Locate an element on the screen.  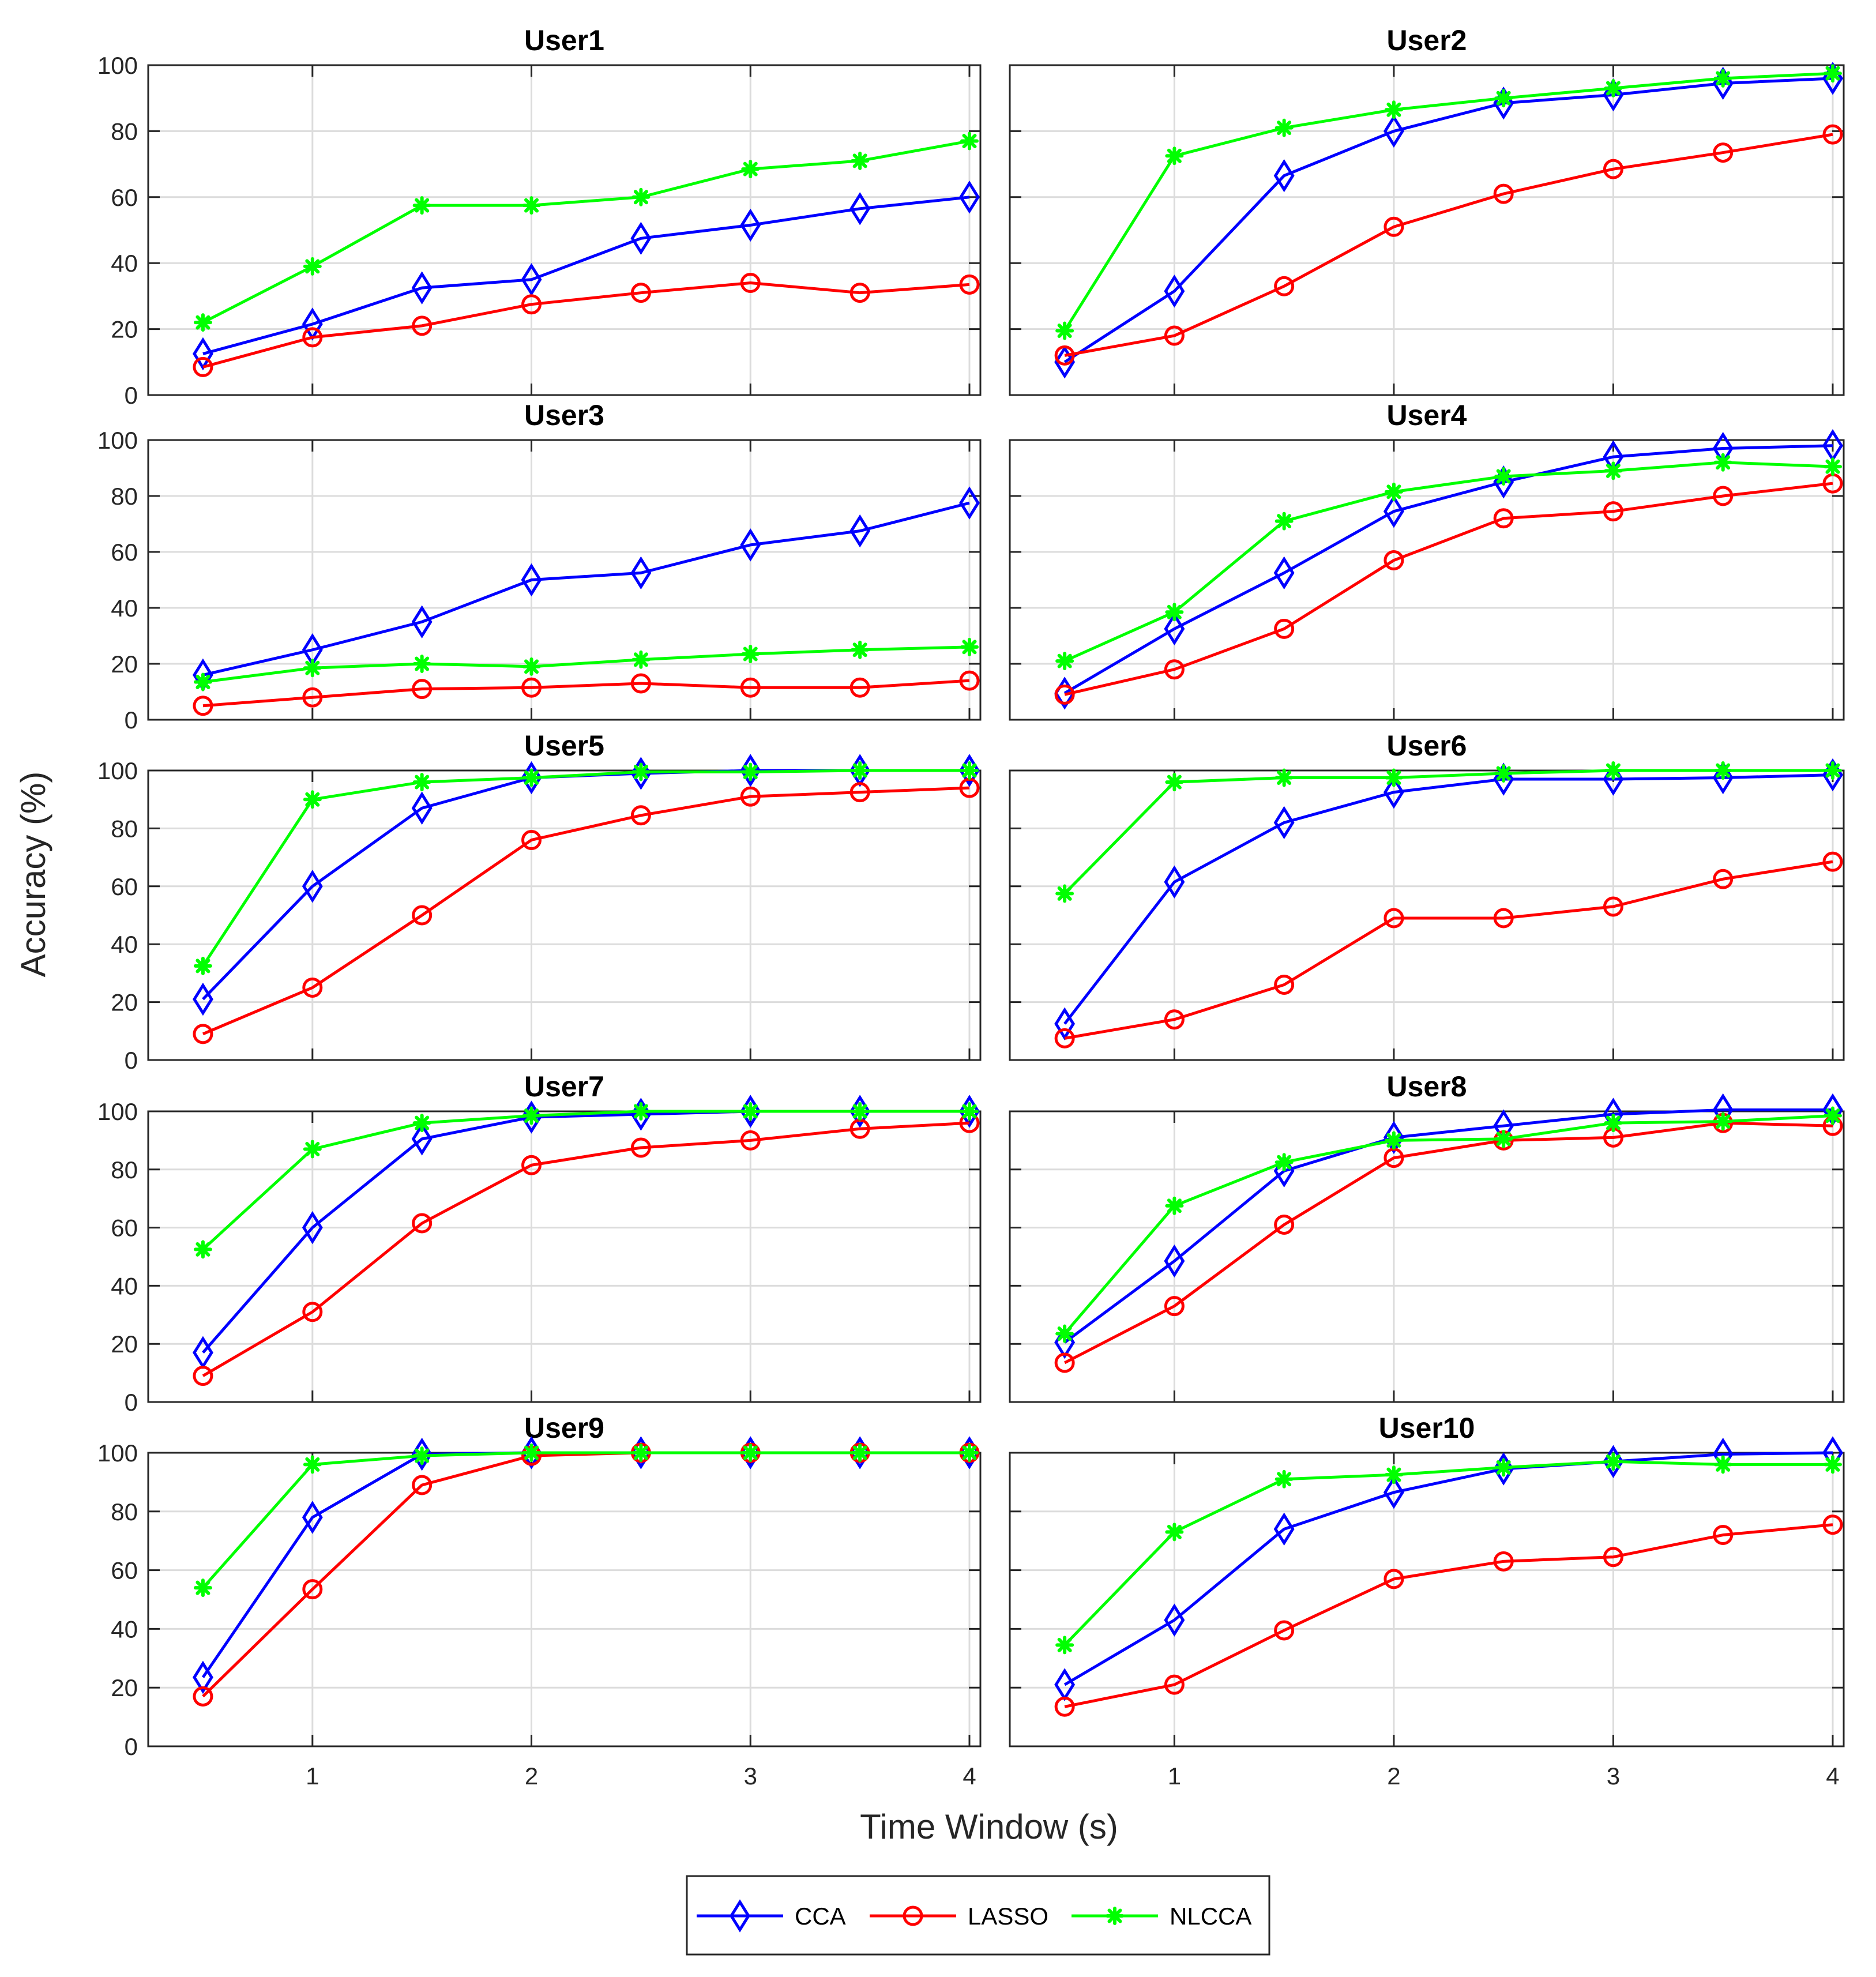
panel-user2: User2 is located at coordinates (1427, 210).